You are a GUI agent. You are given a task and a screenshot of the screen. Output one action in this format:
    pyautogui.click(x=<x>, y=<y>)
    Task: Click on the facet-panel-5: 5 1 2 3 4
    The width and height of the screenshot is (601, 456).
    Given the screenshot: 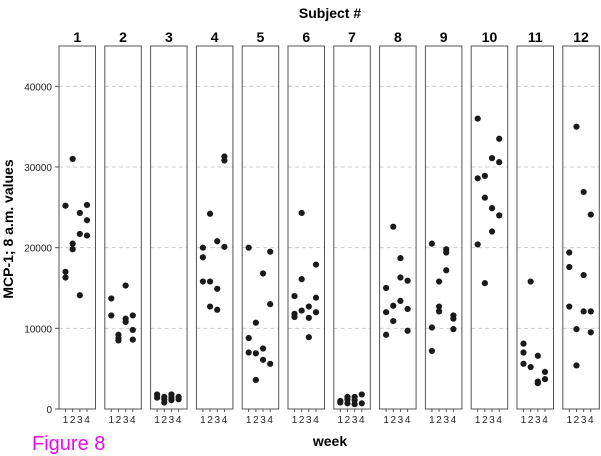 What is the action you would take?
    pyautogui.click(x=260, y=227)
    